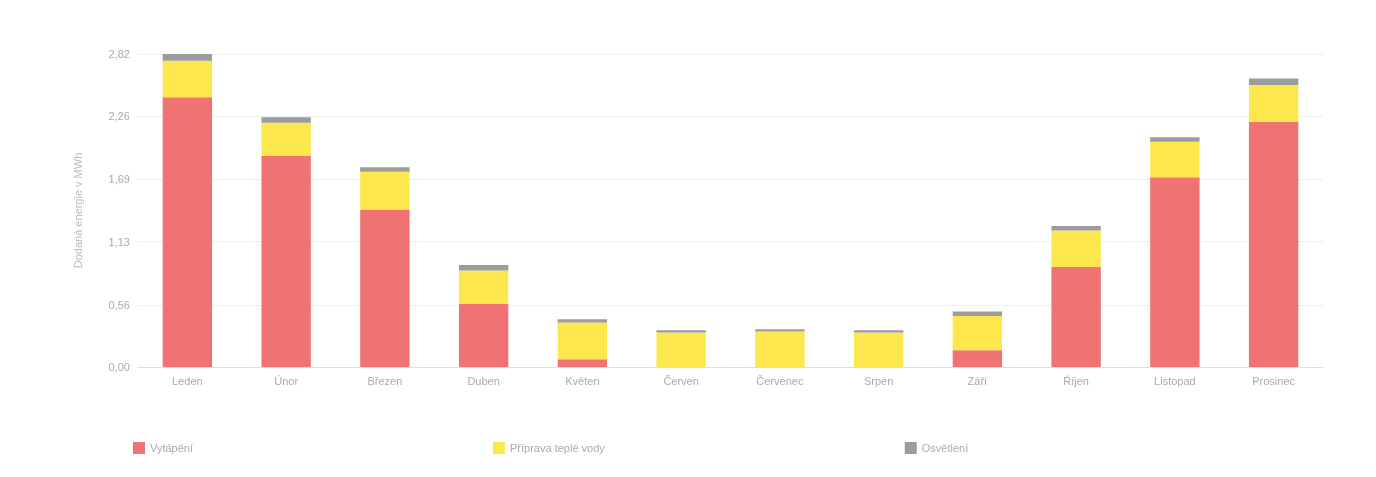 This screenshot has height=477, width=1376. Describe the element at coordinates (286, 380) in the screenshot. I see `x-tick-label: Únor` at that location.